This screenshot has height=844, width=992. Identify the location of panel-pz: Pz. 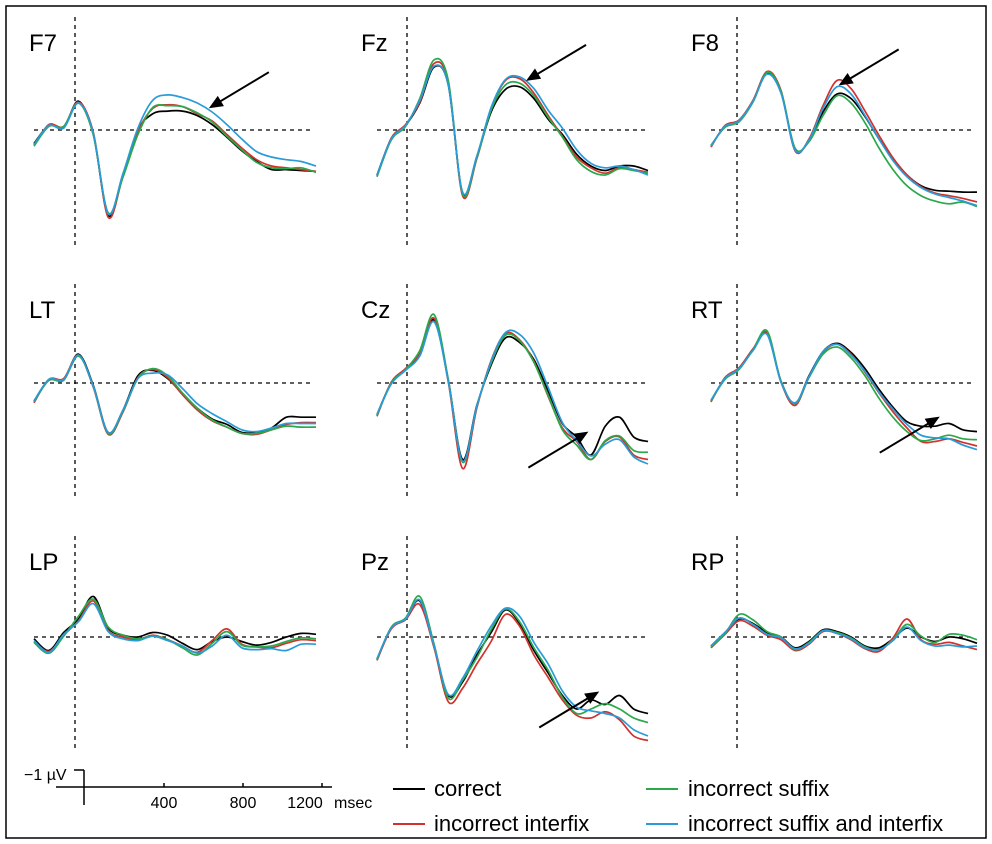
(505, 644).